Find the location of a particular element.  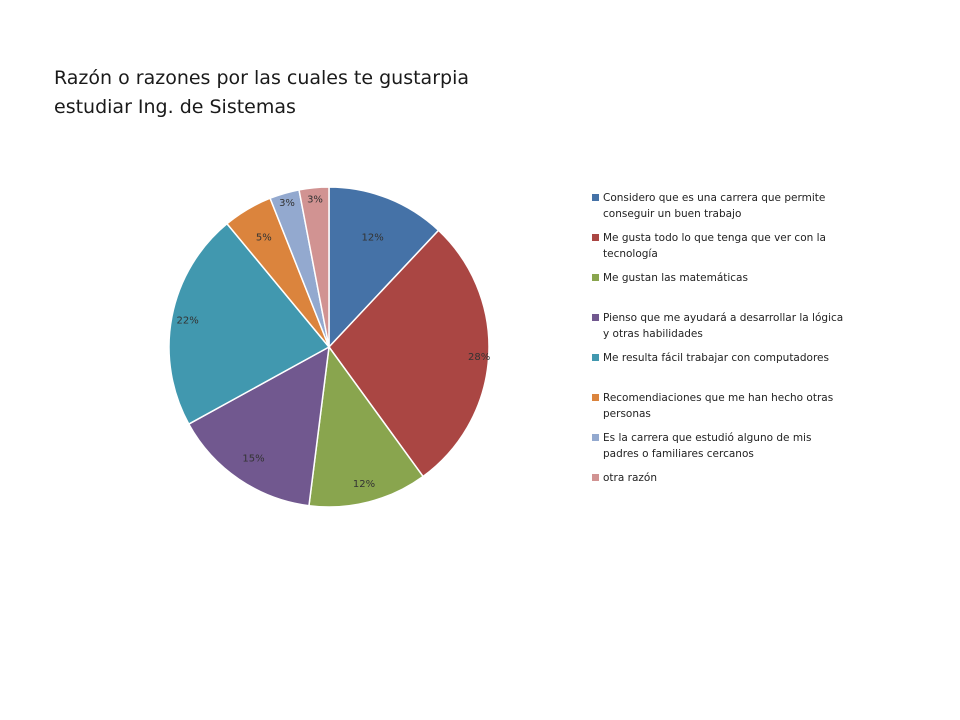

legend-item-8: otra razón is located at coordinates (726, 478).